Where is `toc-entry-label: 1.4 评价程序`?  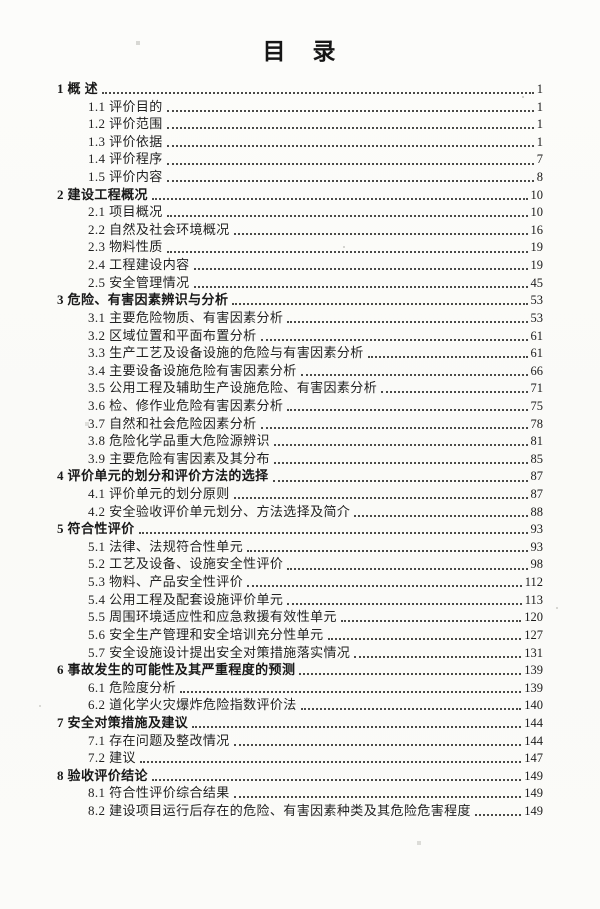 toc-entry-label: 1.4 评价程序 is located at coordinates (125, 159).